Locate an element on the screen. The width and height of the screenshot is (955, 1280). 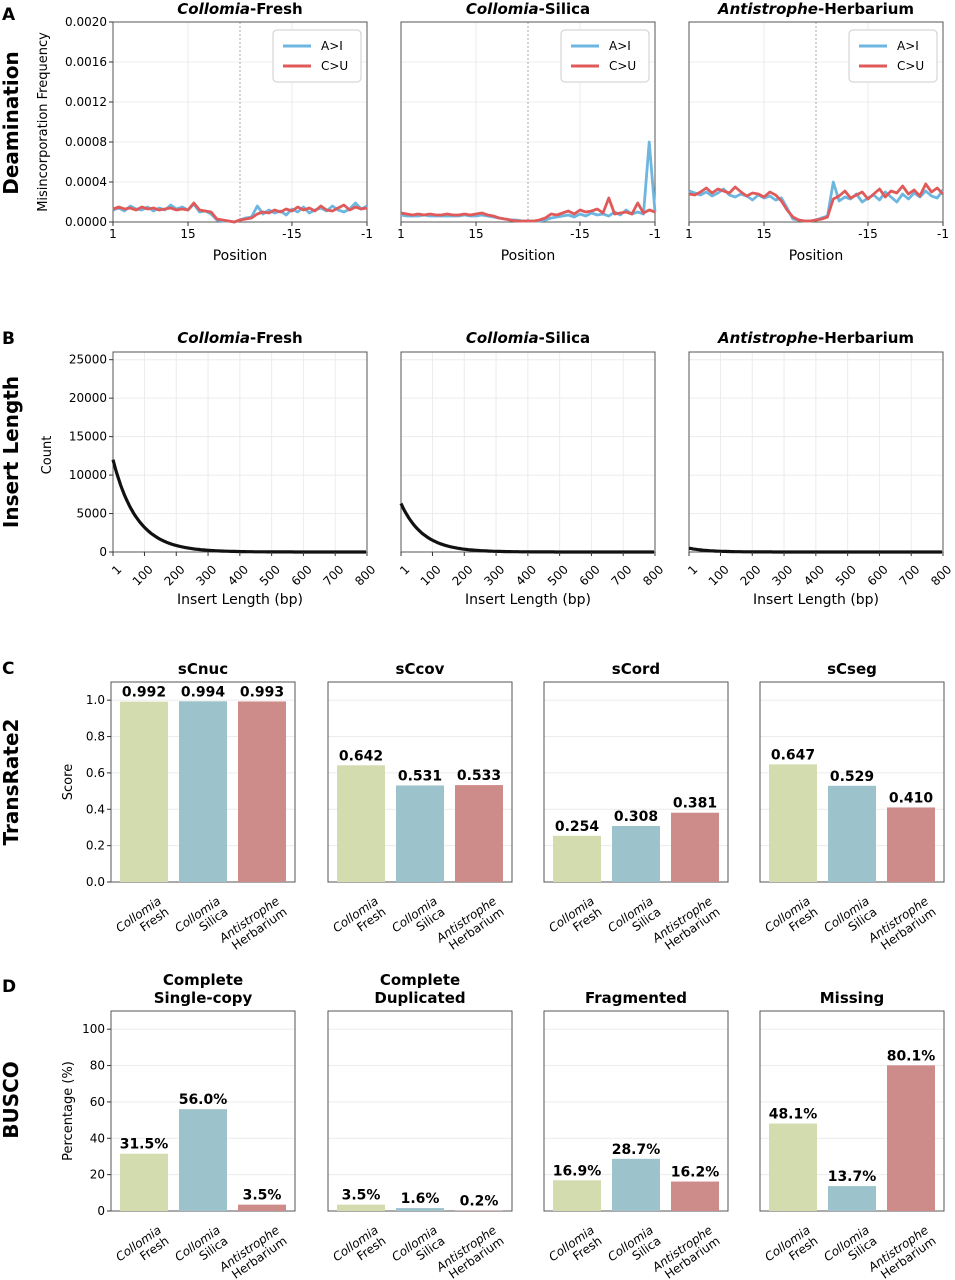
data-label: 0.381 is located at coordinates (695, 804).